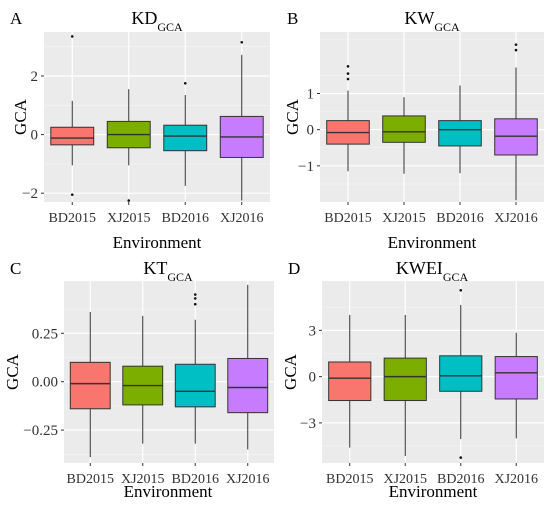 The image size is (550, 507). Describe the element at coordinates (419, 18) in the screenshot. I see `chart-title-main: KW` at that location.